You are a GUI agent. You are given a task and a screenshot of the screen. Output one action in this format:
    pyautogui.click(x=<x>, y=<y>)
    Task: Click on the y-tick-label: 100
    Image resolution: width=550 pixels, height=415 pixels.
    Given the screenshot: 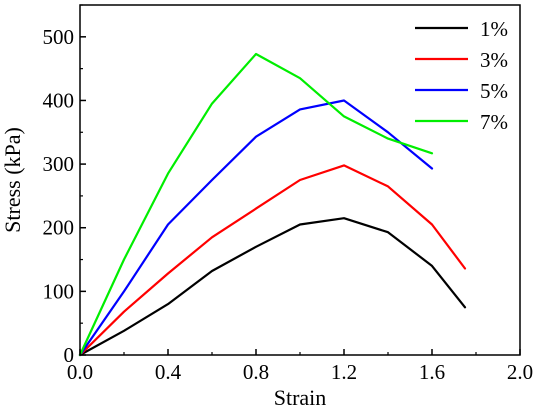 What is the action you would take?
    pyautogui.click(x=59, y=291)
    